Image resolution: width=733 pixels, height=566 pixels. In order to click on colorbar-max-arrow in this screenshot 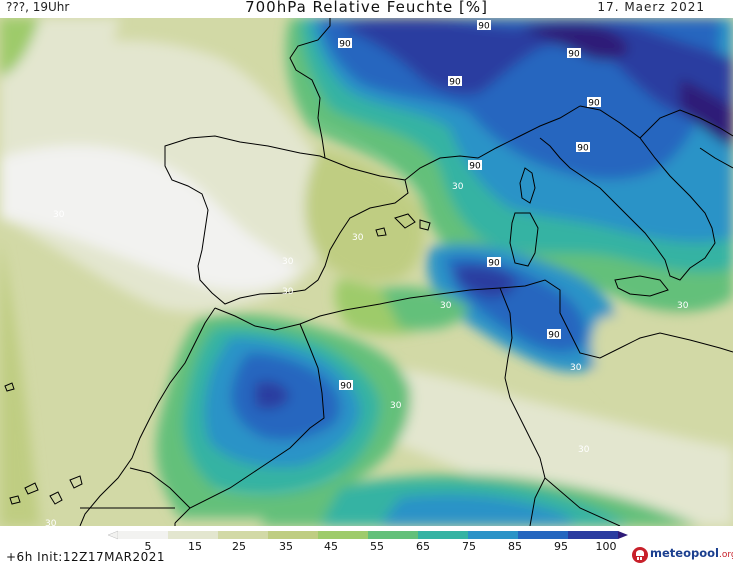, I will do `click(623, 535)`.